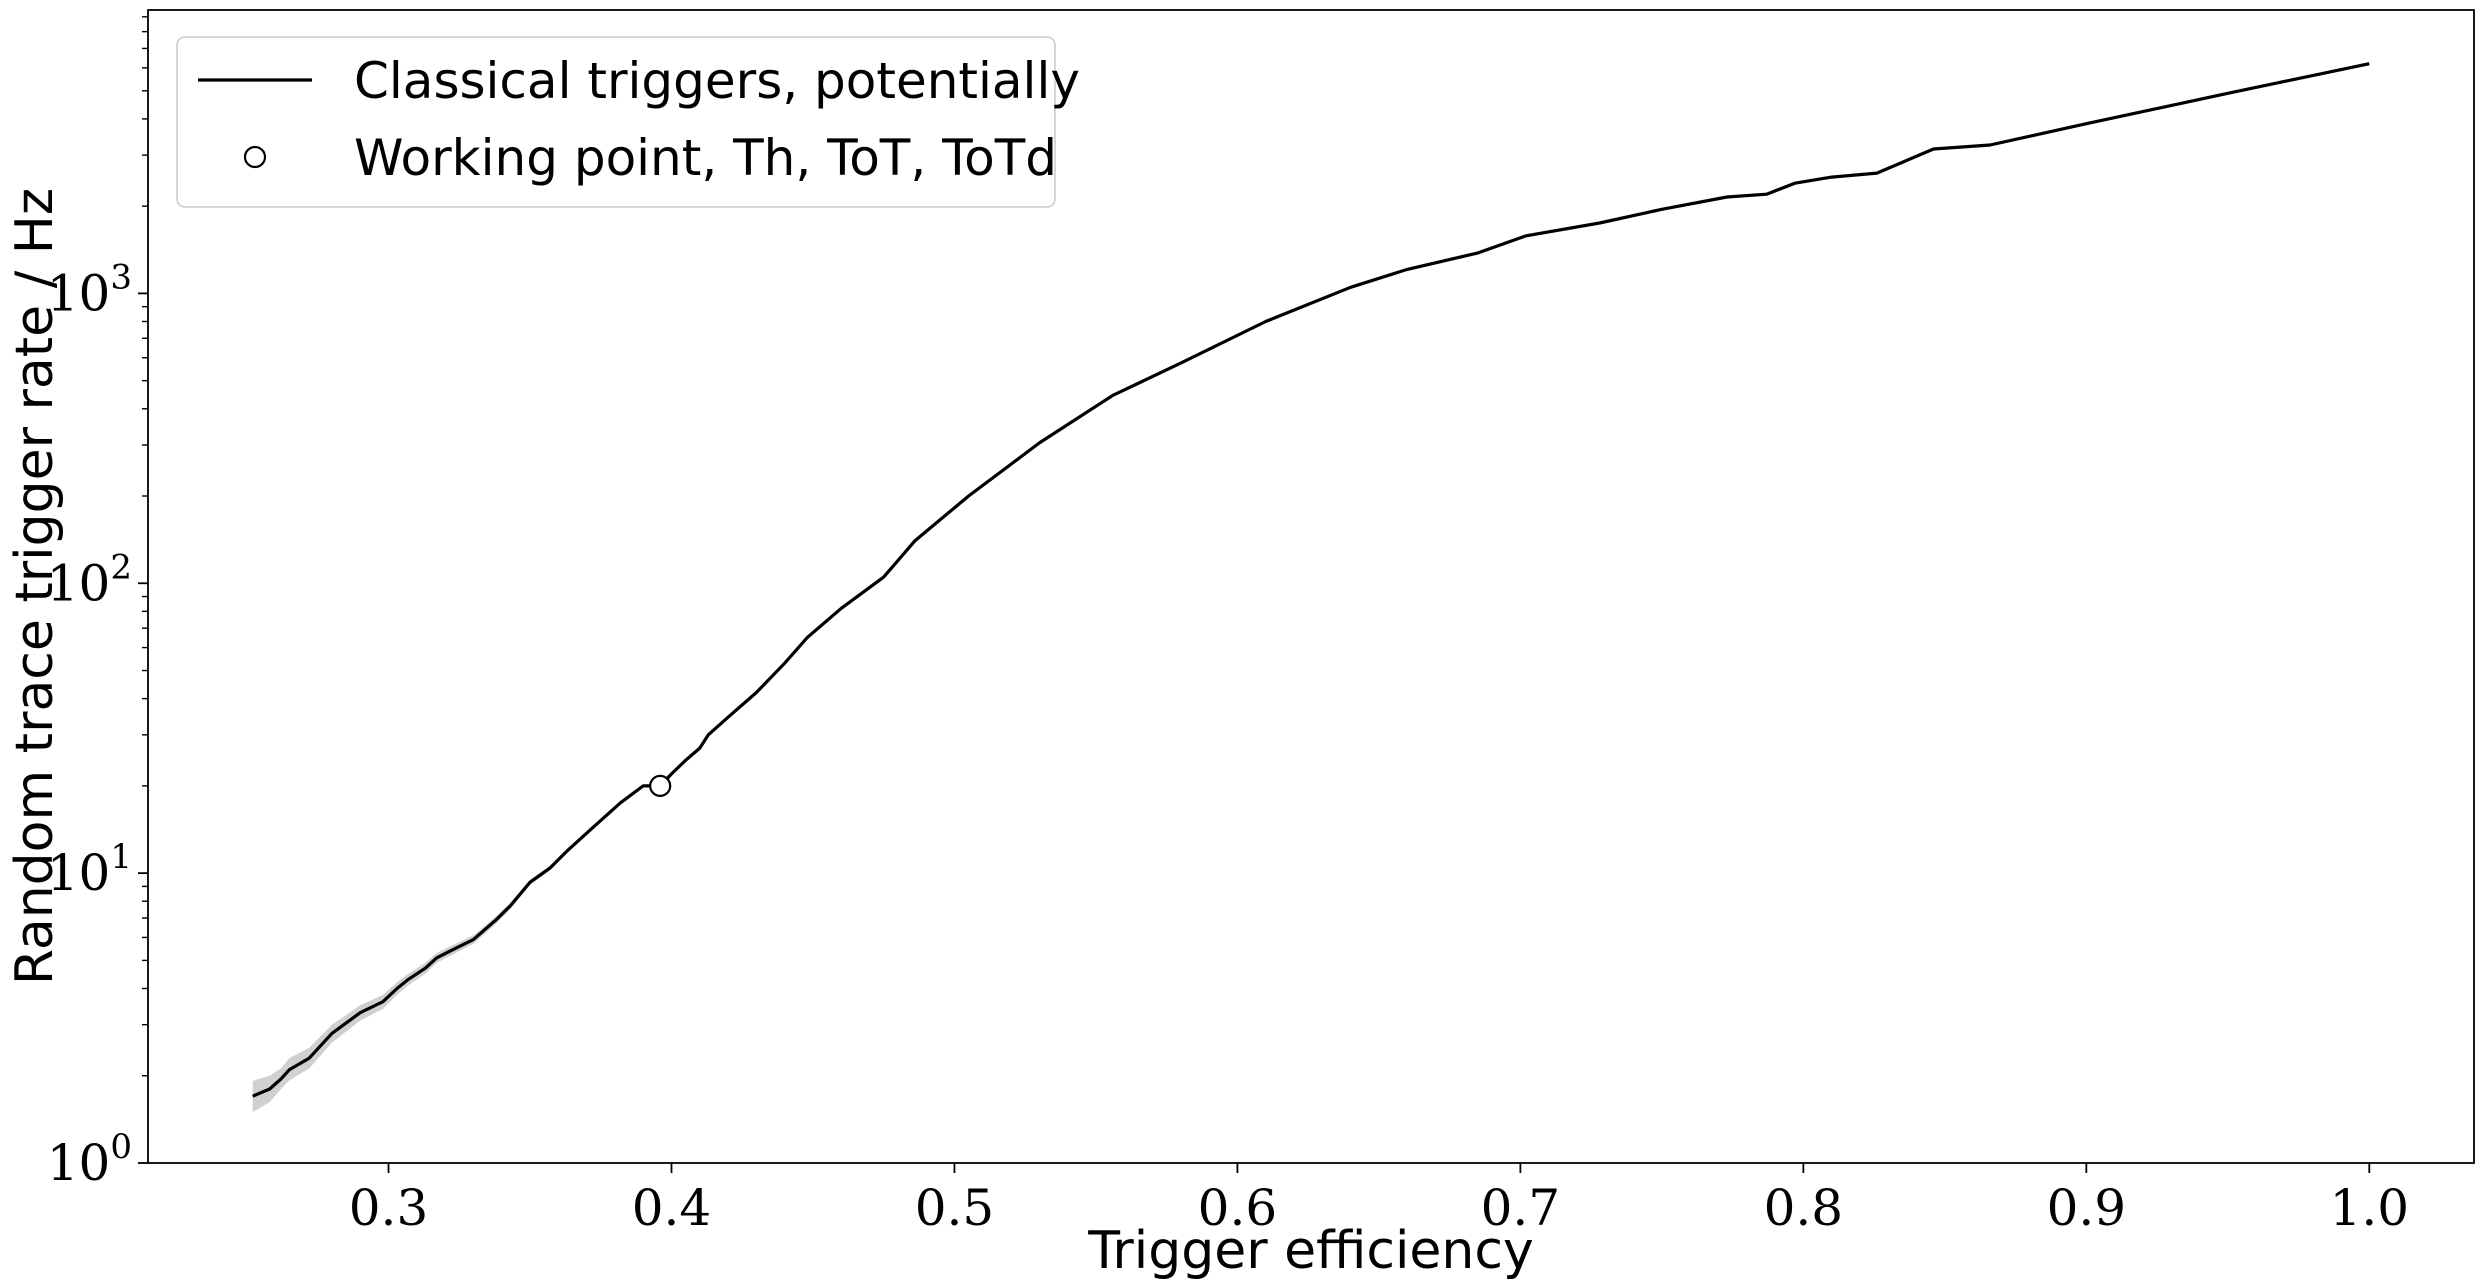 The image size is (2484, 1288). What do you see at coordinates (89, 1159) in the screenshot?
I see `y-tick-label: 10⁰` at bounding box center [89, 1159].